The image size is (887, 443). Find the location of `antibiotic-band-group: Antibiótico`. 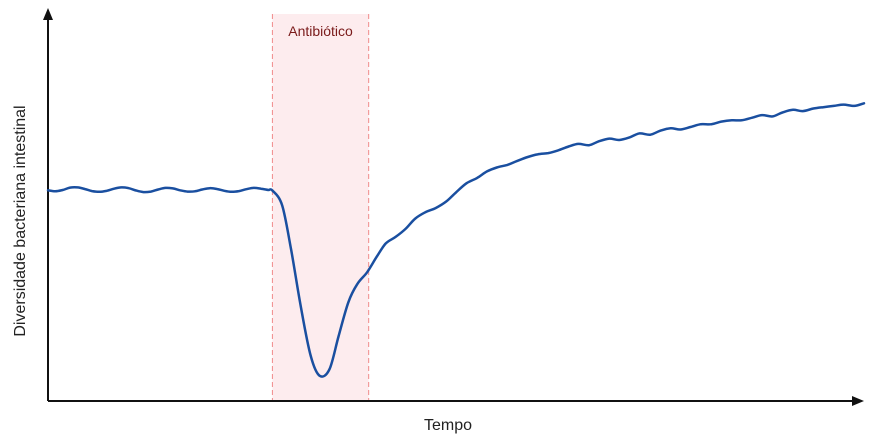

antibiotic-band-group: Antibiótico is located at coordinates (320, 207).